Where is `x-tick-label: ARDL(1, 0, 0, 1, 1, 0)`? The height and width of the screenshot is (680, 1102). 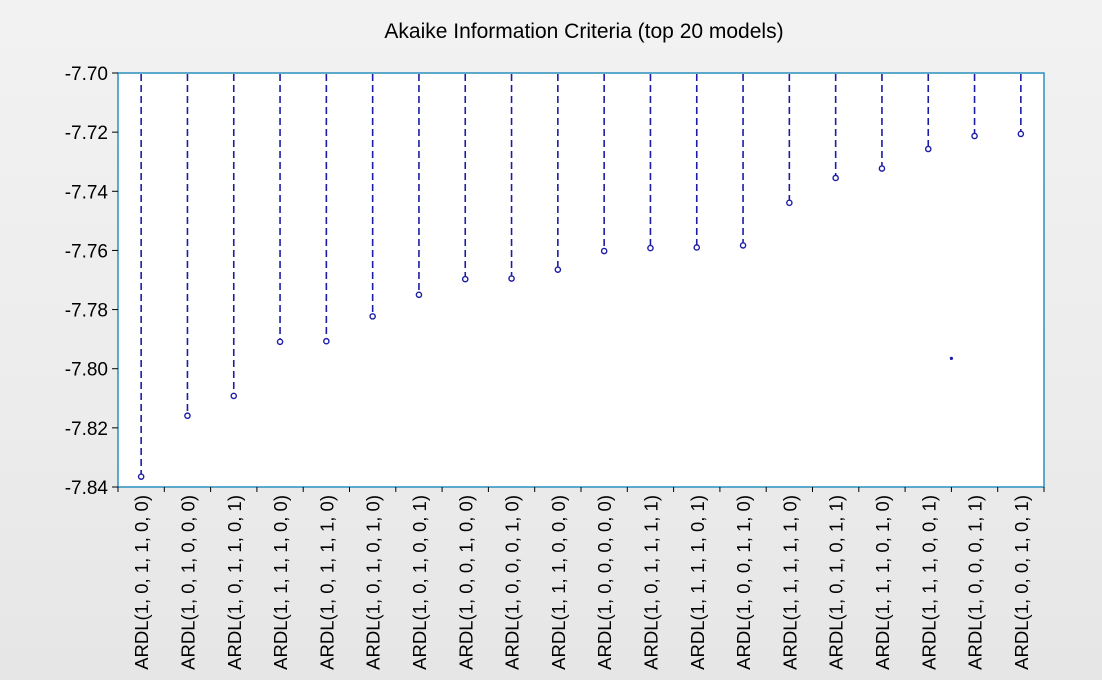
x-tick-label: ARDL(1, 0, 0, 1, 1, 0) is located at coordinates (743, 582).